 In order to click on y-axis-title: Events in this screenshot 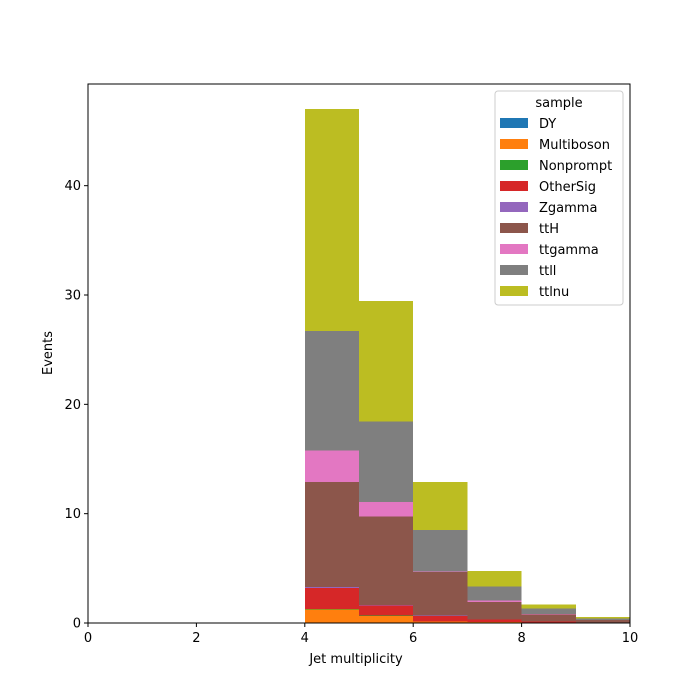, I will do `click(48, 353)`.